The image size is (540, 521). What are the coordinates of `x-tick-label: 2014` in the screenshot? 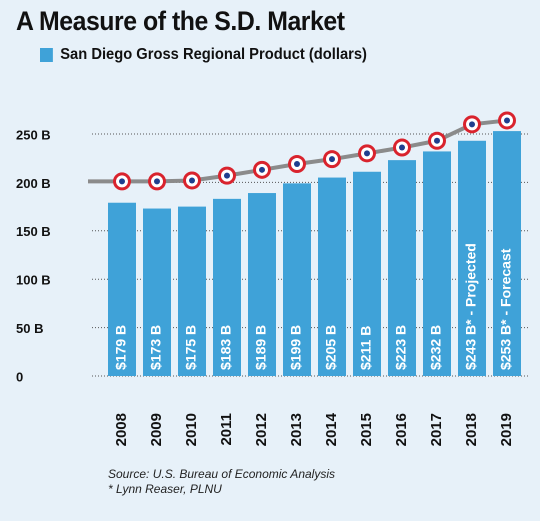 It's located at (331, 429).